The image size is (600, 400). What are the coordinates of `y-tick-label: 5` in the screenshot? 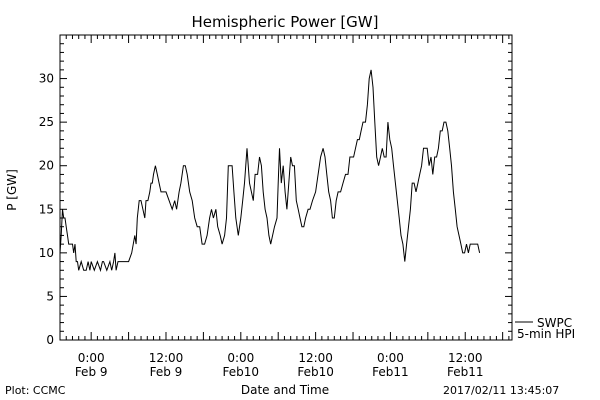 It's located at (50, 296).